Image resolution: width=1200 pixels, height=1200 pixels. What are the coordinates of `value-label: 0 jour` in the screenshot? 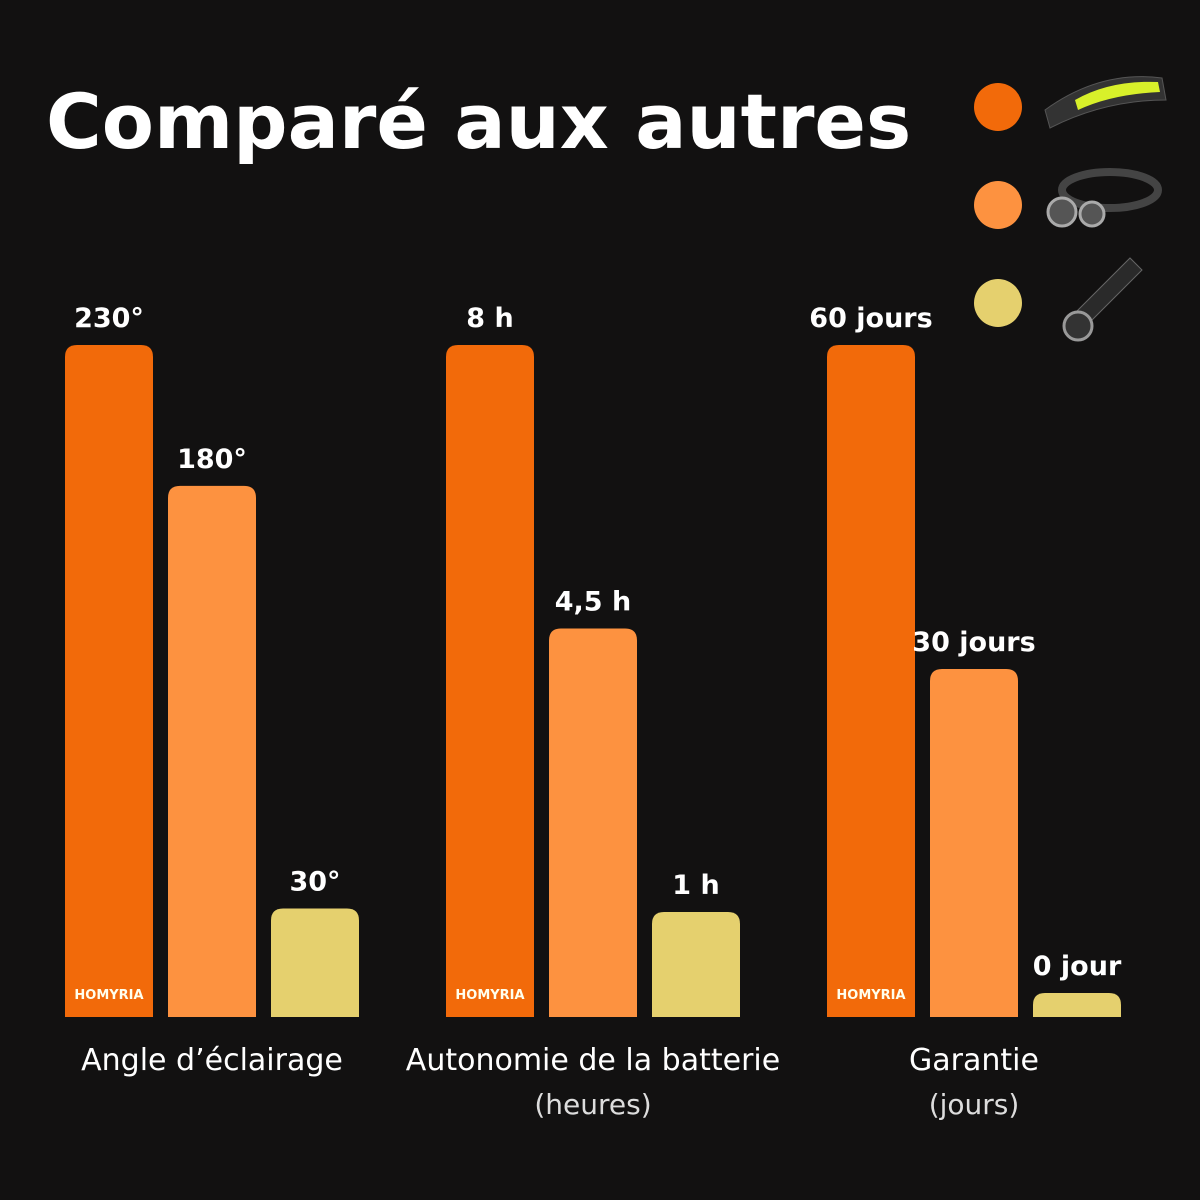 It's located at (1077, 966).